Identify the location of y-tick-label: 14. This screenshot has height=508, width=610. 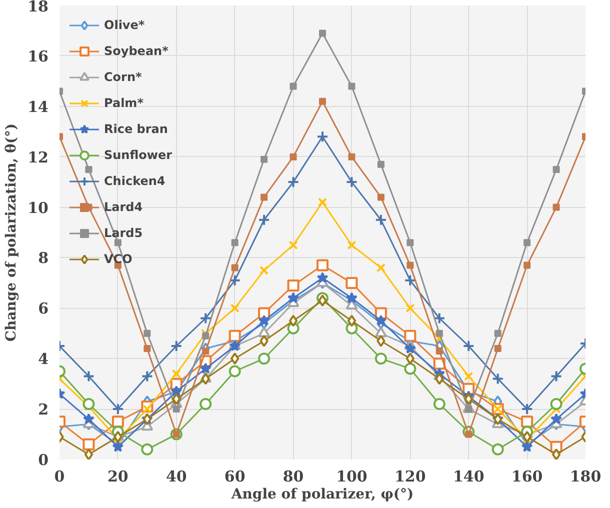
(38, 107).